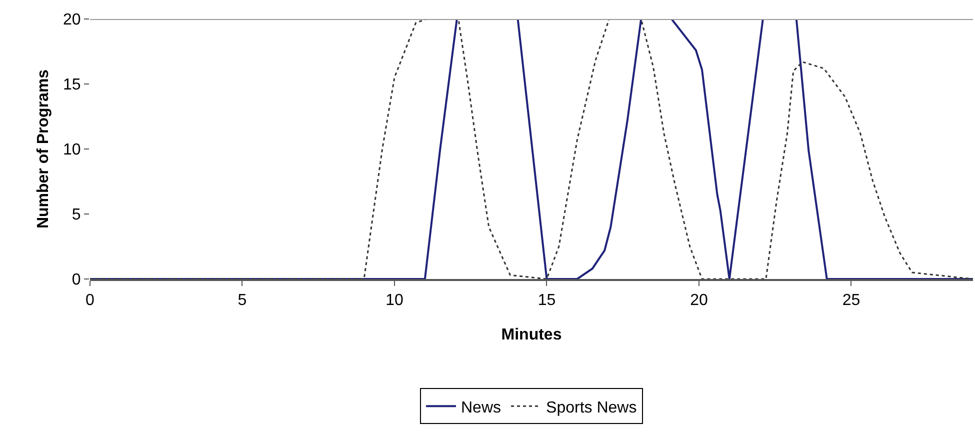 This screenshot has width=975, height=442. Describe the element at coordinates (242, 301) in the screenshot. I see `x-tick-label: 5` at that location.